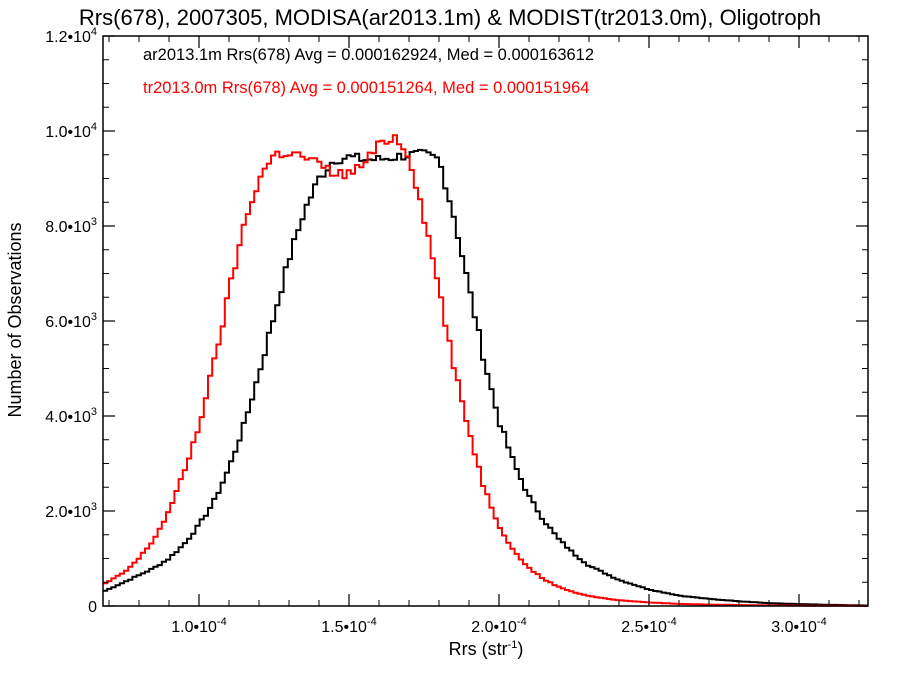 This screenshot has width=900, height=675. Describe the element at coordinates (68, 322) in the screenshot. I see `y-tick-mantissa: 6.0•10` at that location.